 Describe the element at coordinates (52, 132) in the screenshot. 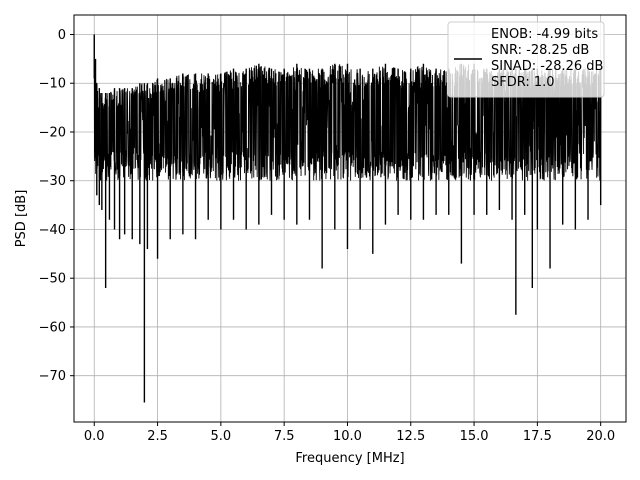

I see `y-tick-label: −20` at that location.